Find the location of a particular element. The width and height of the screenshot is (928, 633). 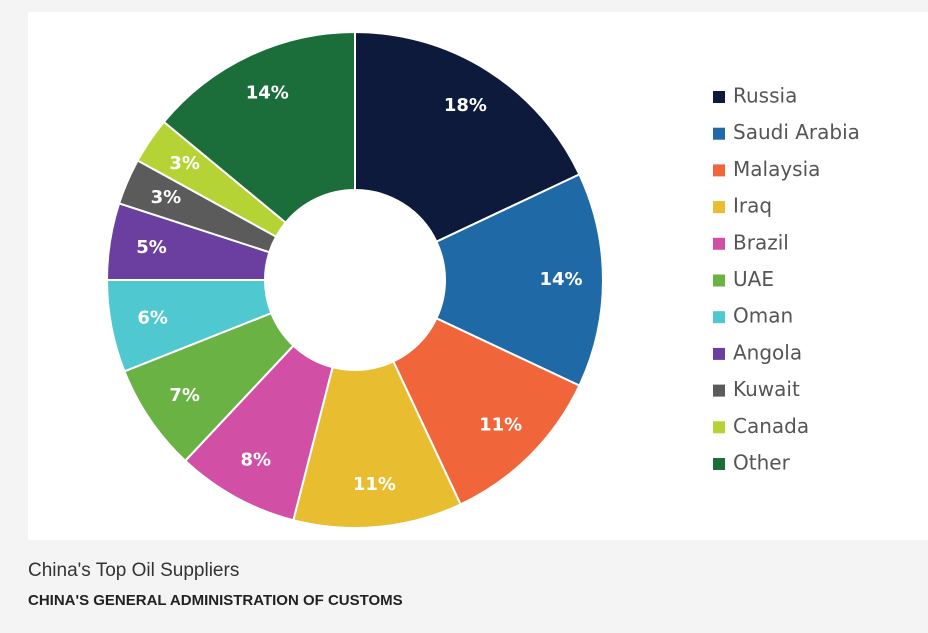

value-label: 5% is located at coordinates (151, 247).